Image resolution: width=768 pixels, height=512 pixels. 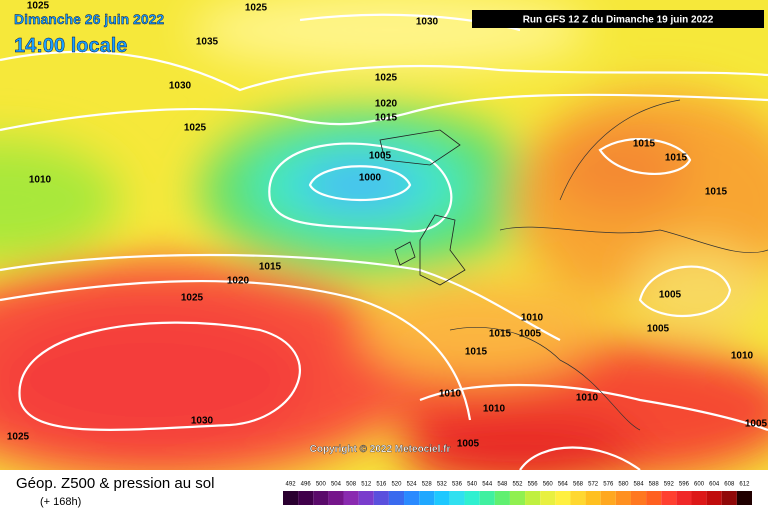 I want to click on copyright: Copyright © 2022 Meteociel.fr, so click(x=380, y=449).